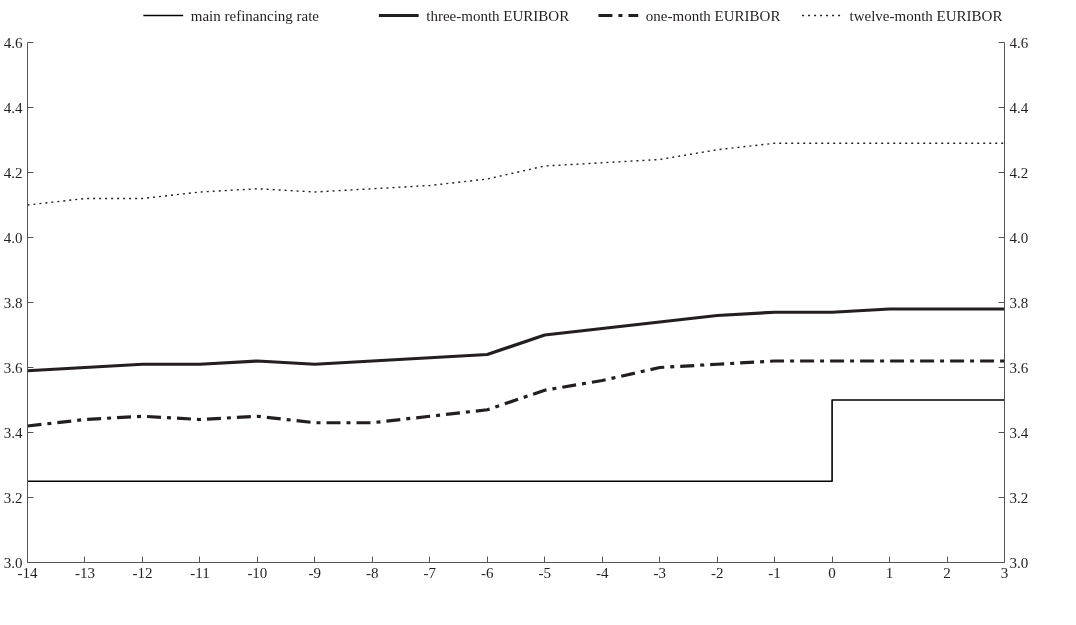 This screenshot has height=625, width=1076. What do you see at coordinates (926, 15) in the screenshot?
I see `legend-label: twelve-month EURIBOR` at bounding box center [926, 15].